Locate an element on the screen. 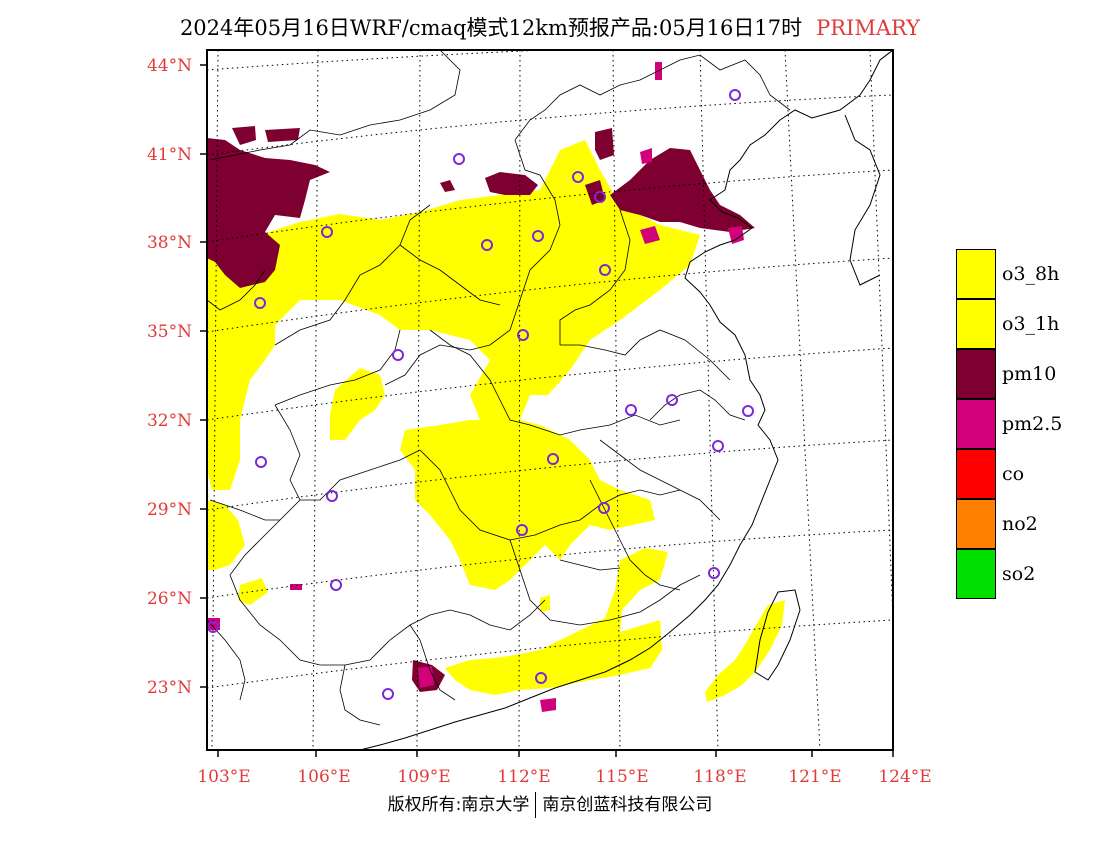 This screenshot has height=850, width=1100. lon-label: 124°E is located at coordinates (904, 777).